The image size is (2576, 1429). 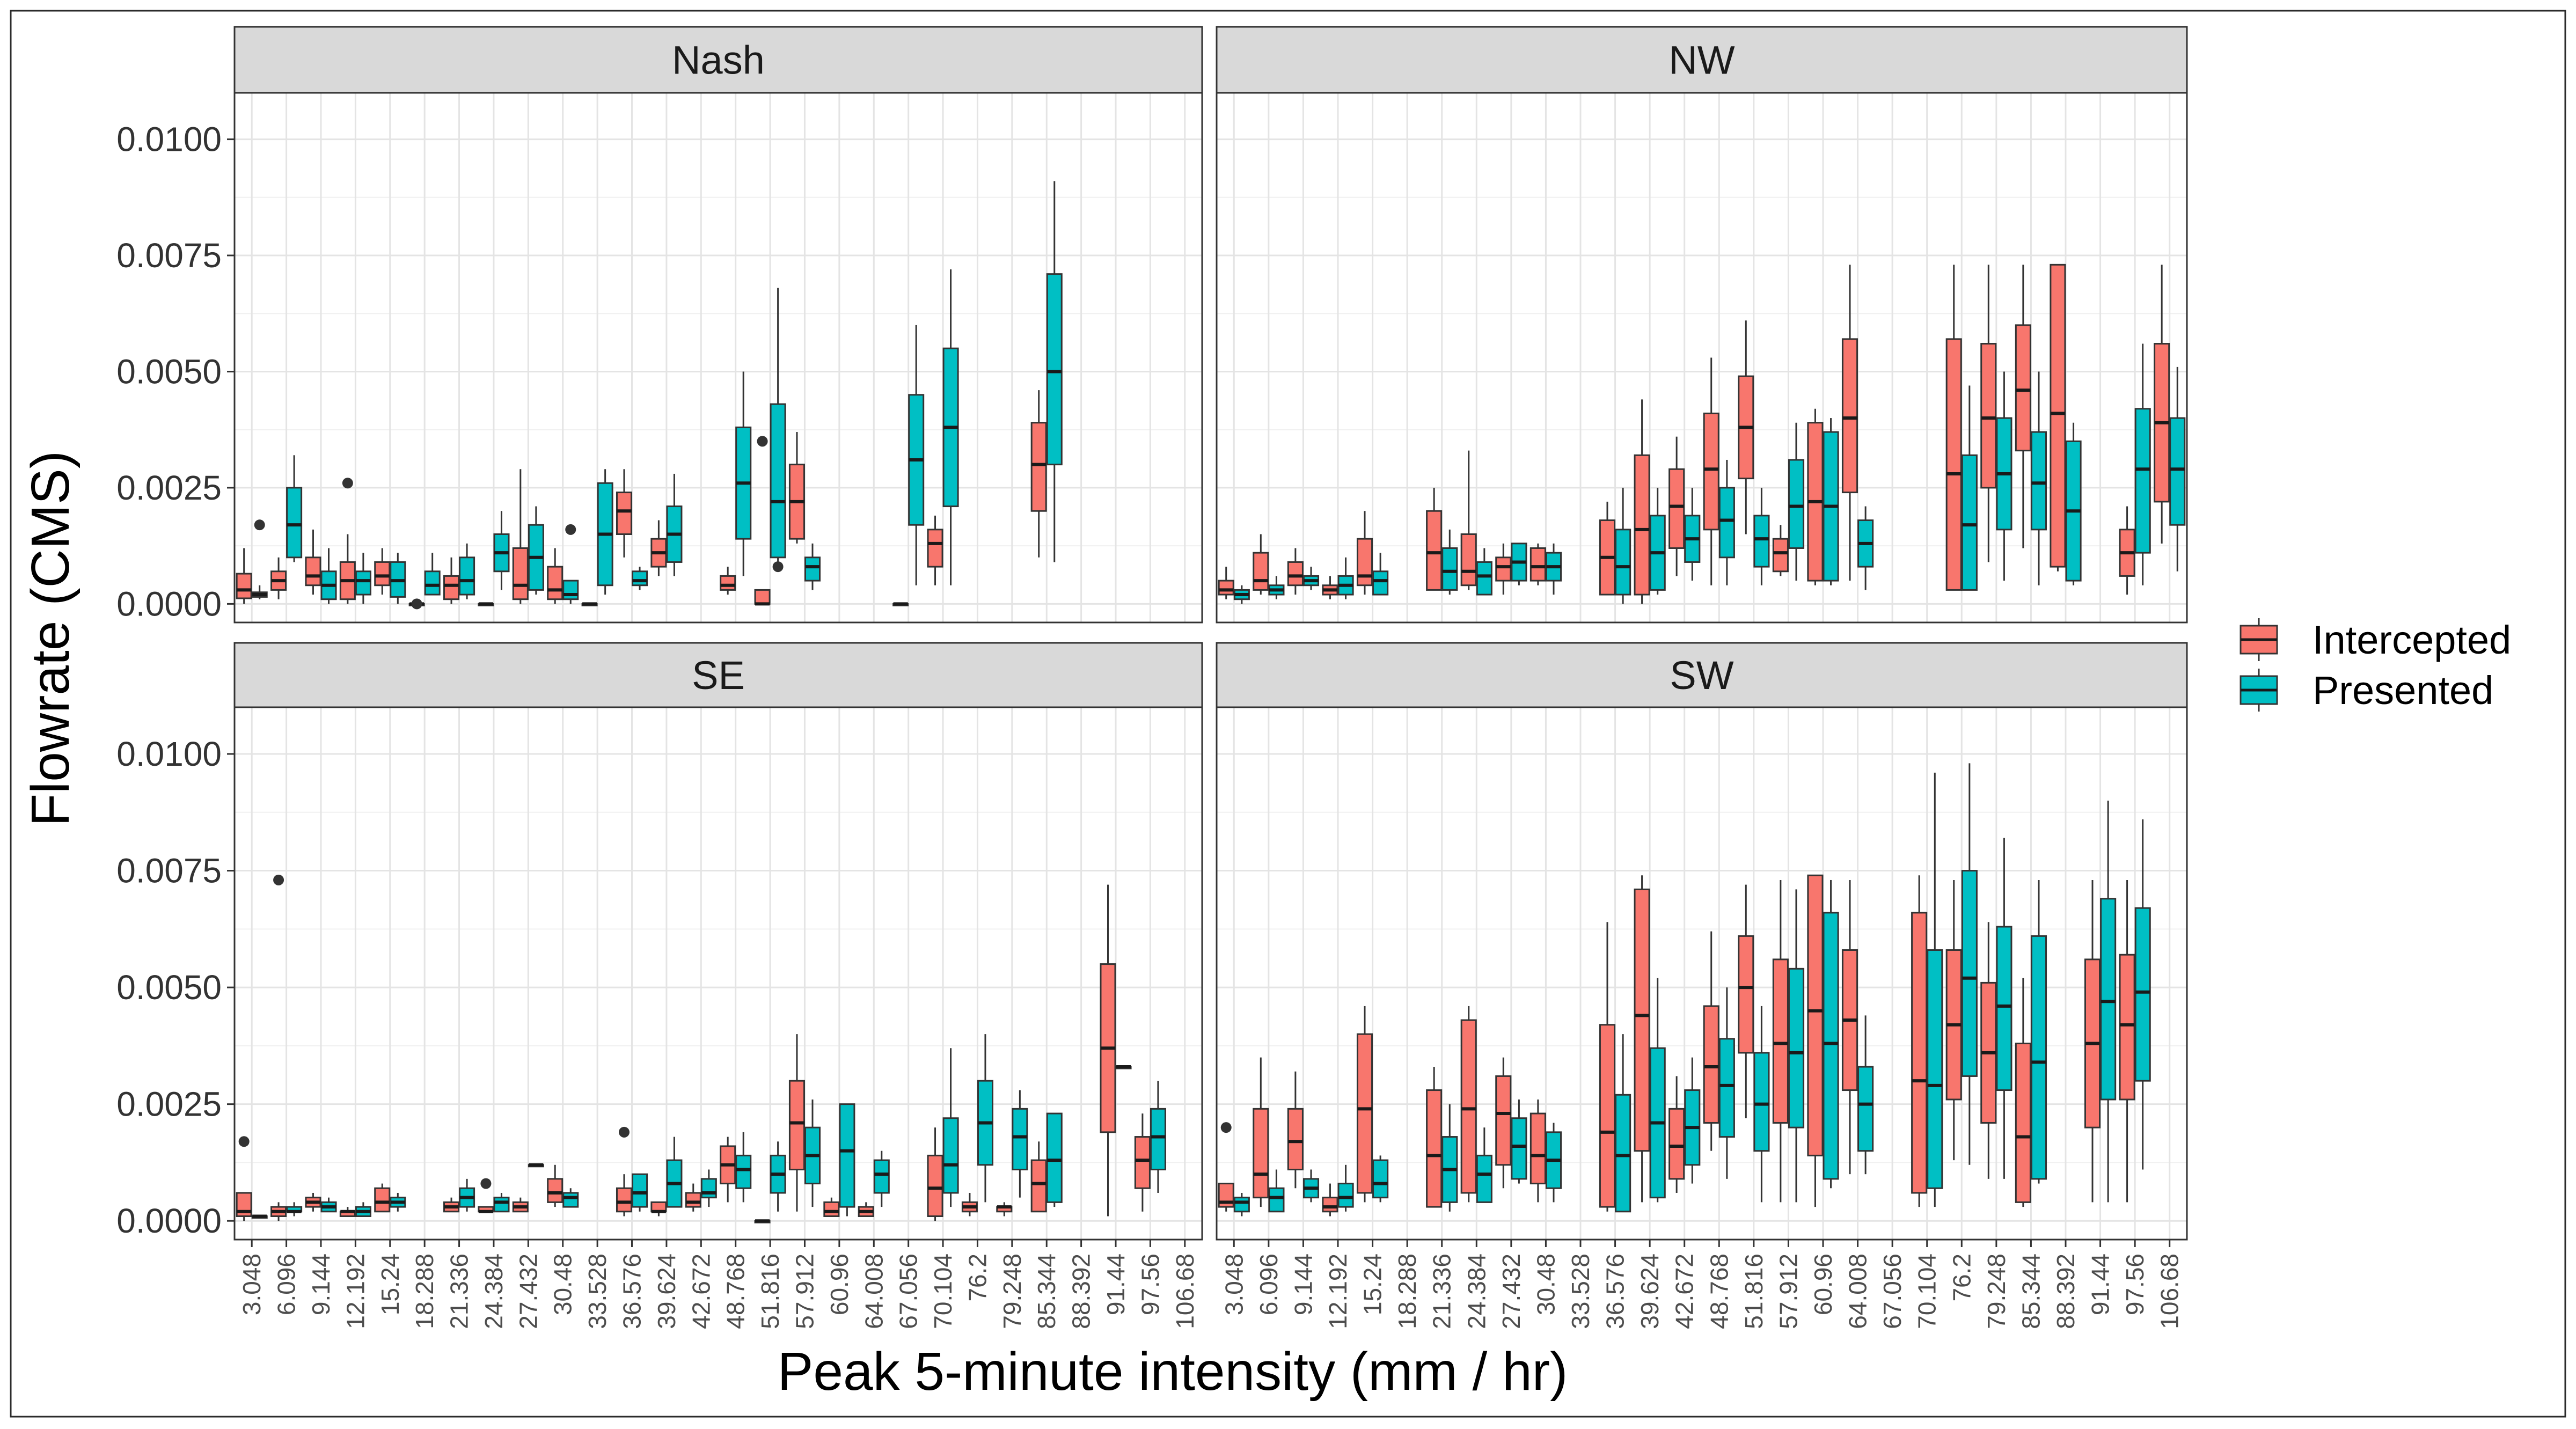 What do you see at coordinates (1442, 1291) in the screenshot?
I see `x-tick-label: 21.336` at bounding box center [1442, 1291].